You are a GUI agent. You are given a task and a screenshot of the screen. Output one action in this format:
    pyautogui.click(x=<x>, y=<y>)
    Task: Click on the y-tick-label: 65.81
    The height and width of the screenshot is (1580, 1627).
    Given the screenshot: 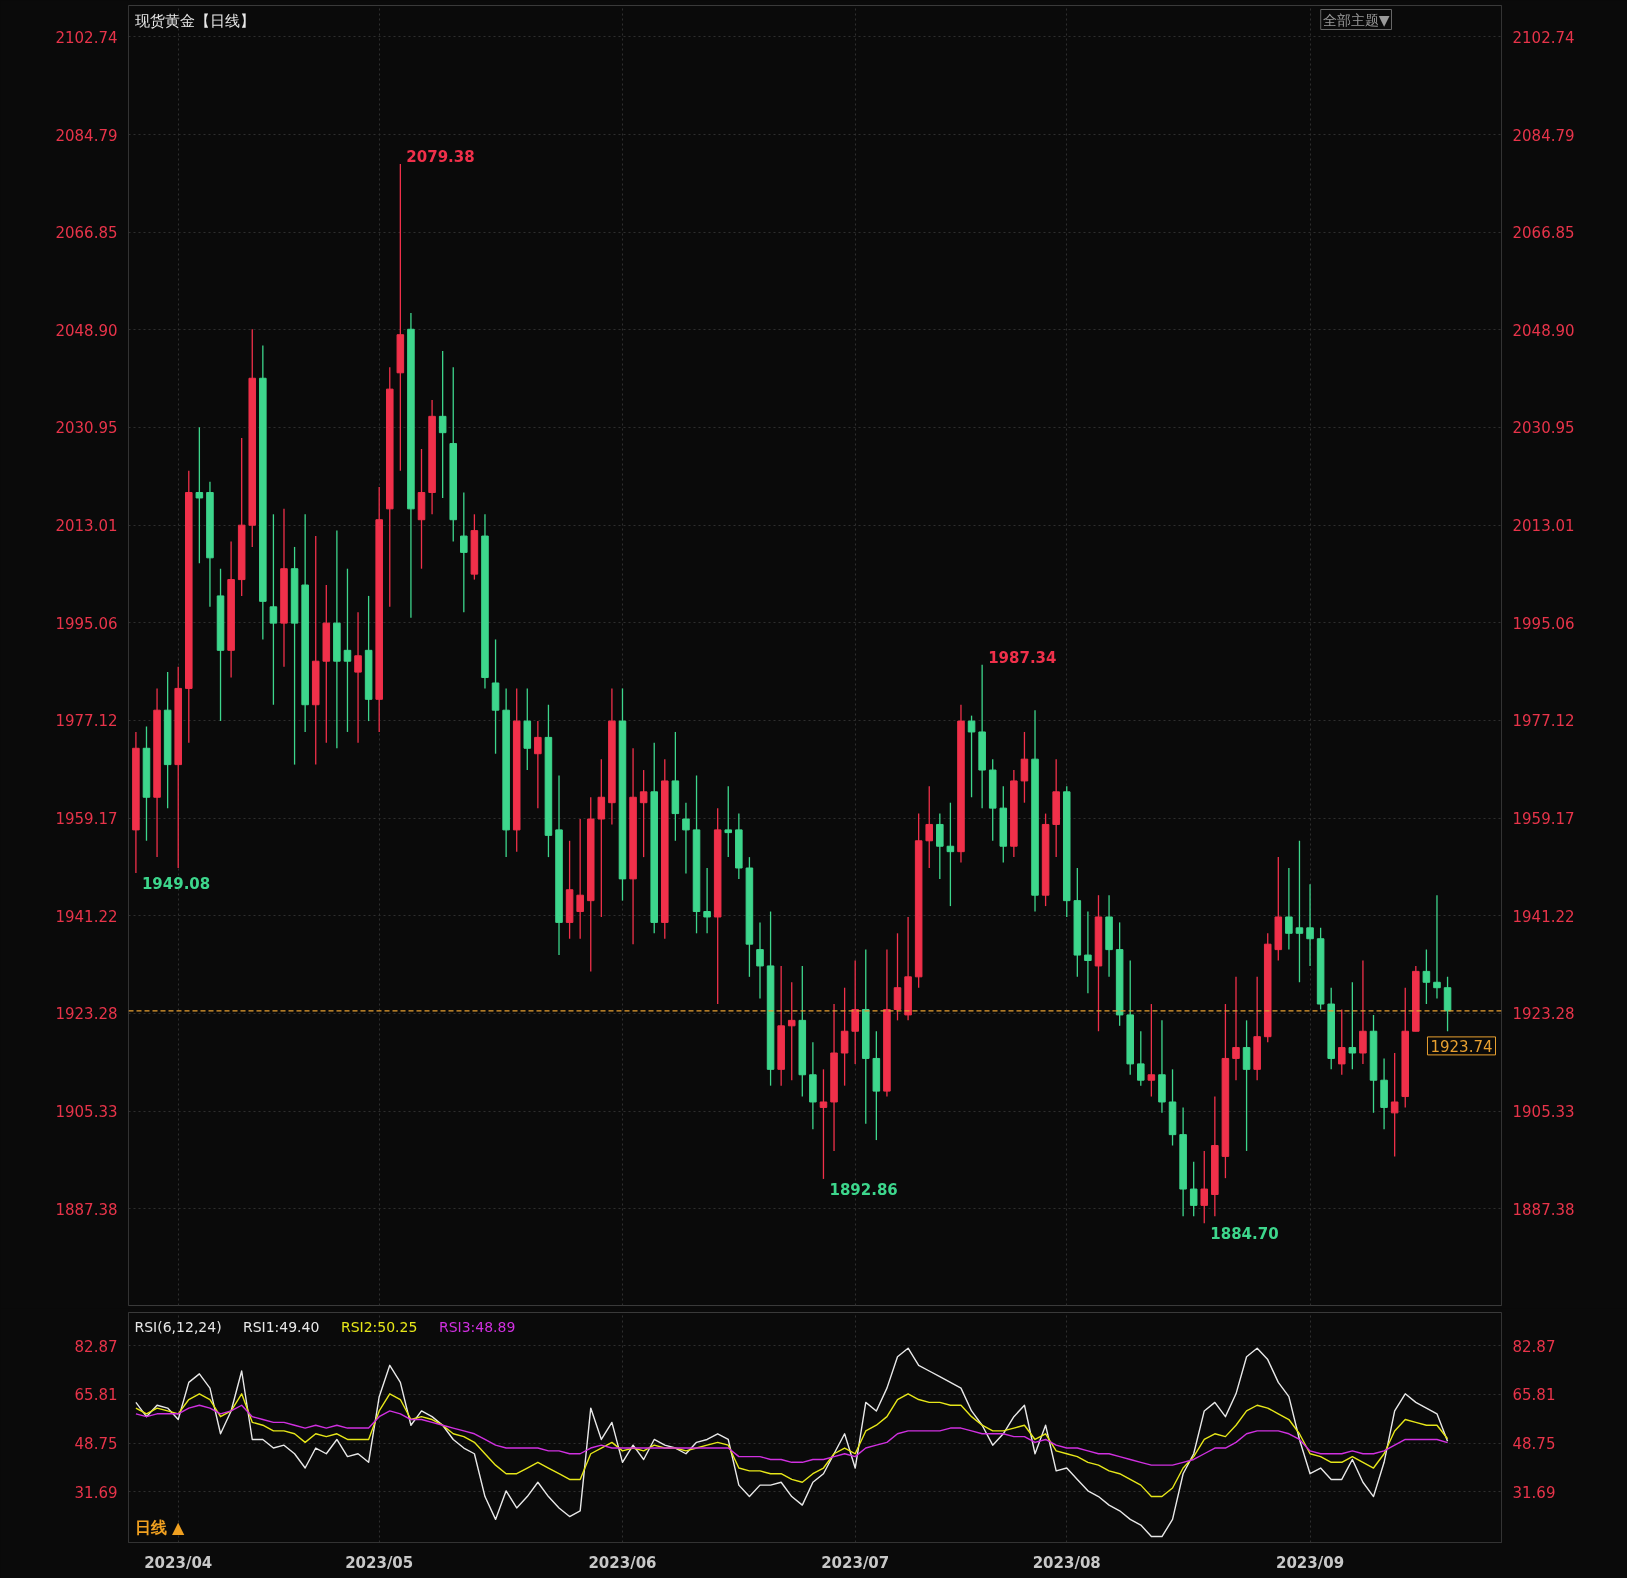 What is the action you would take?
    pyautogui.click(x=96, y=1395)
    